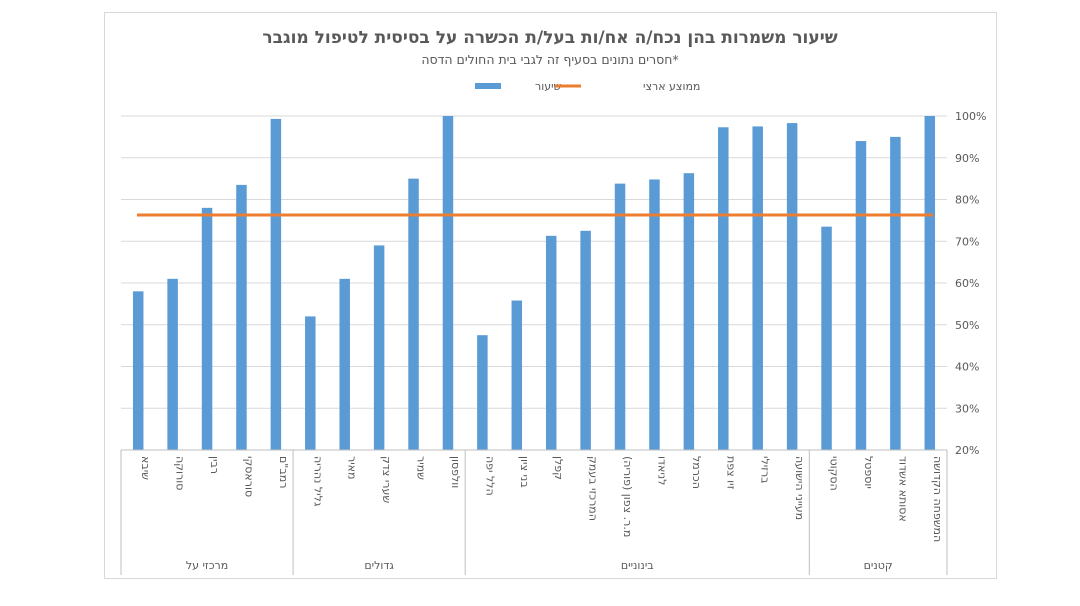  What do you see at coordinates (593, 488) in the screenshot?
I see `x-tick-label: המרכזי בעמק` at bounding box center [593, 488].